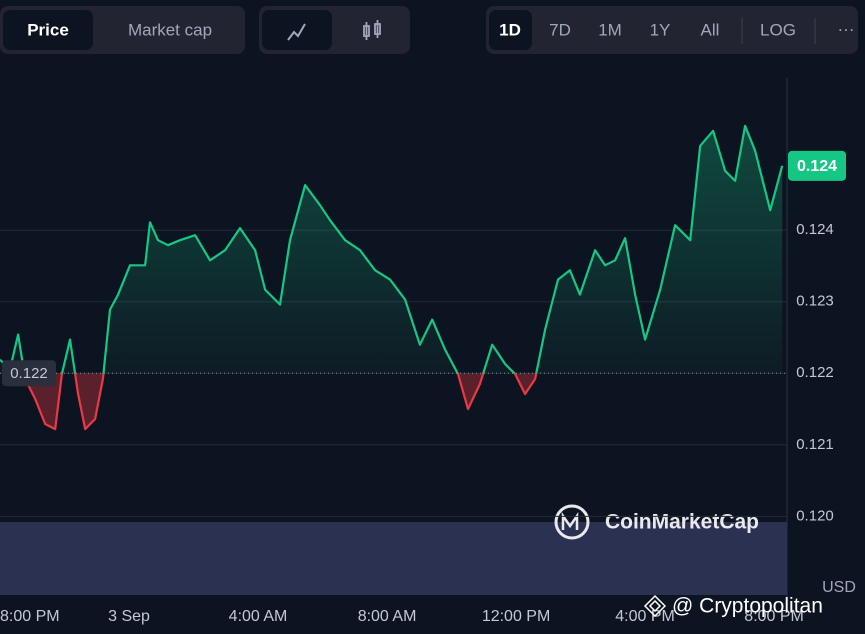 The width and height of the screenshot is (865, 634). Describe the element at coordinates (815, 515) in the screenshot. I see `y-tick-label: 0.120` at that location.